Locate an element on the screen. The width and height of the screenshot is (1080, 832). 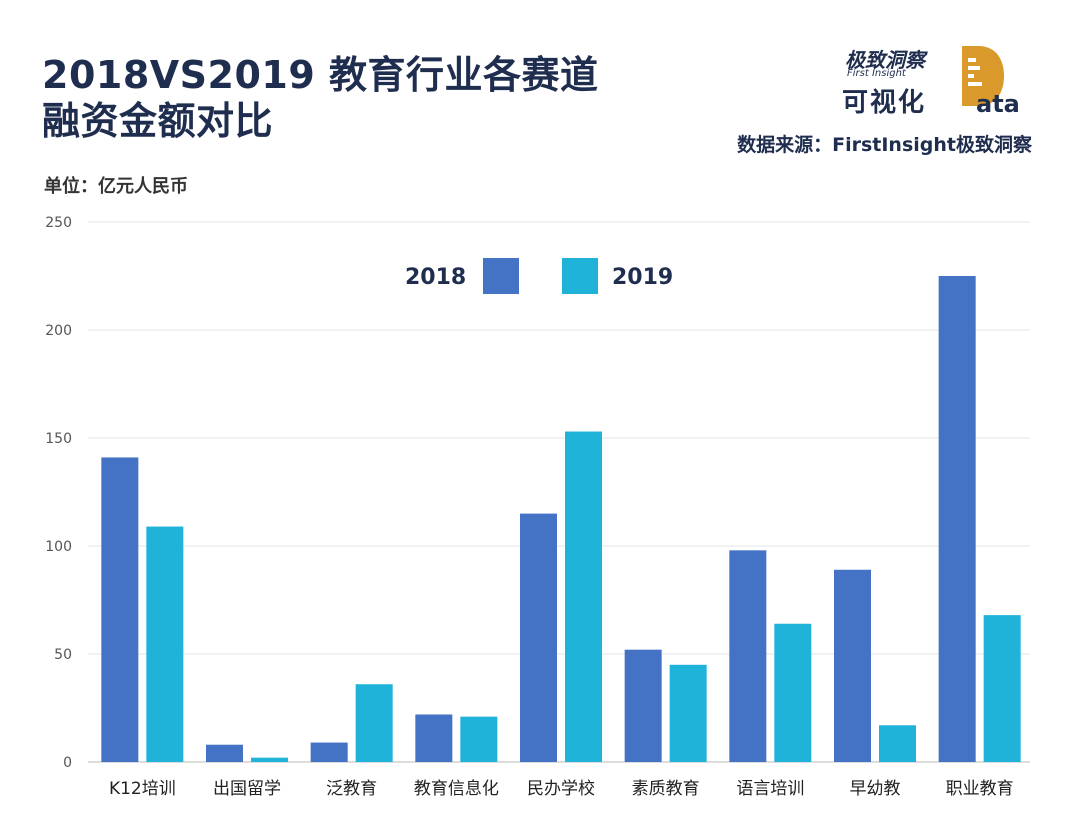
y-tick-label: 250 is located at coordinates (58, 223).